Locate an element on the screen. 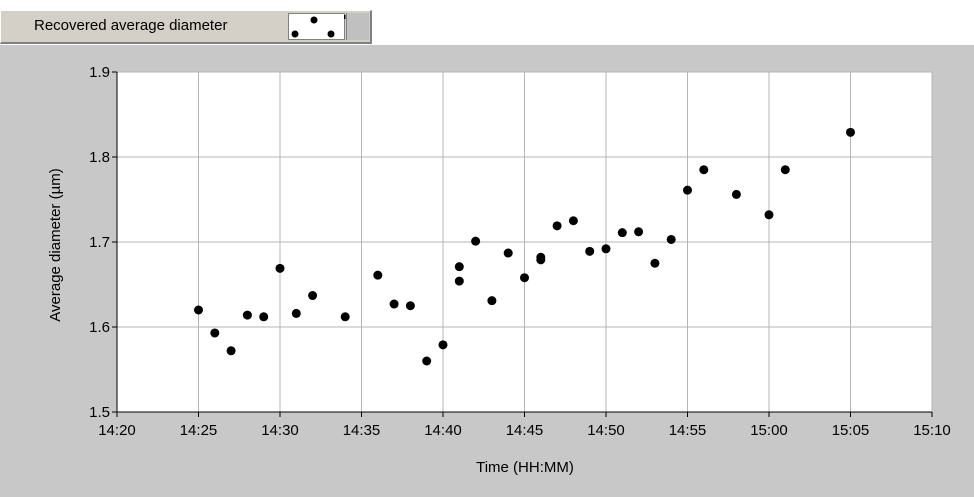 The height and width of the screenshot is (497, 974). y-tick-label: 1.5 is located at coordinates (99, 412).